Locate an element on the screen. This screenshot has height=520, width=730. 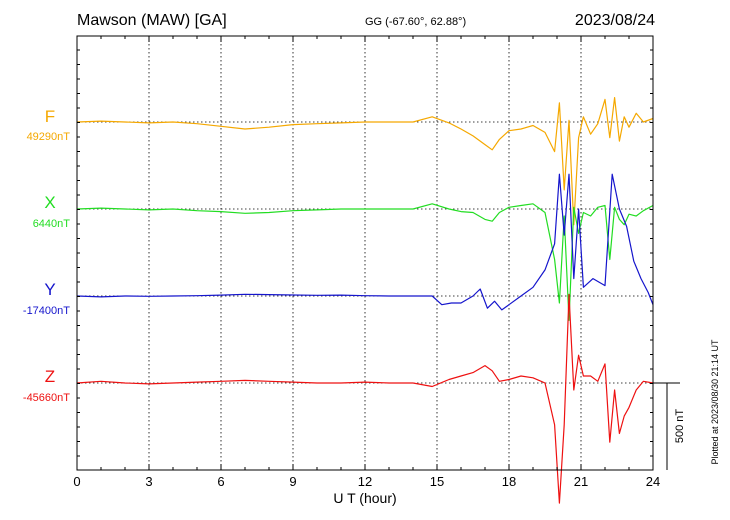
geographic-coordinates: GG (-67.60°, 62.88°) is located at coordinates (415, 22).